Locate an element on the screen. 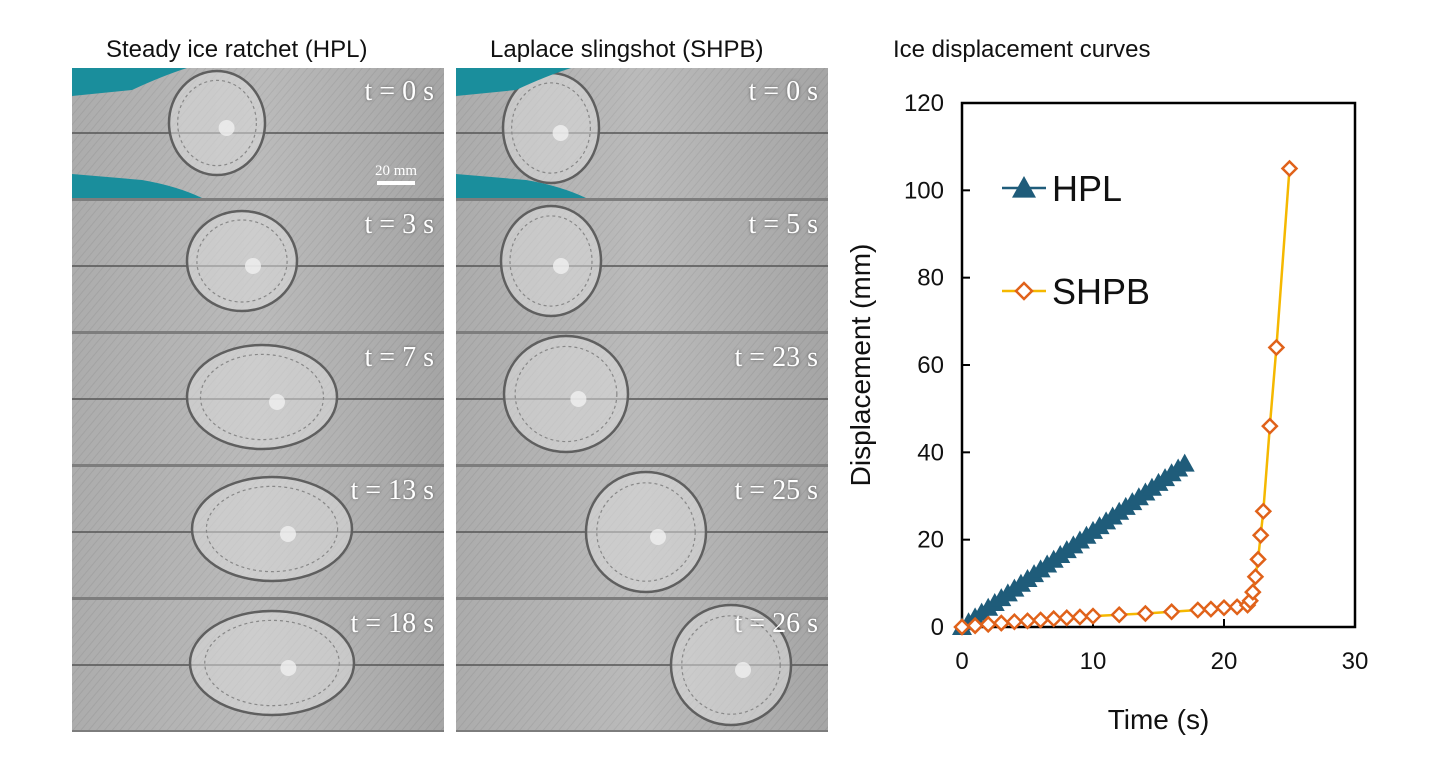 Image resolution: width=1440 pixels, height=774 pixels. hpl-frame: t = 13 s is located at coordinates (258, 532).